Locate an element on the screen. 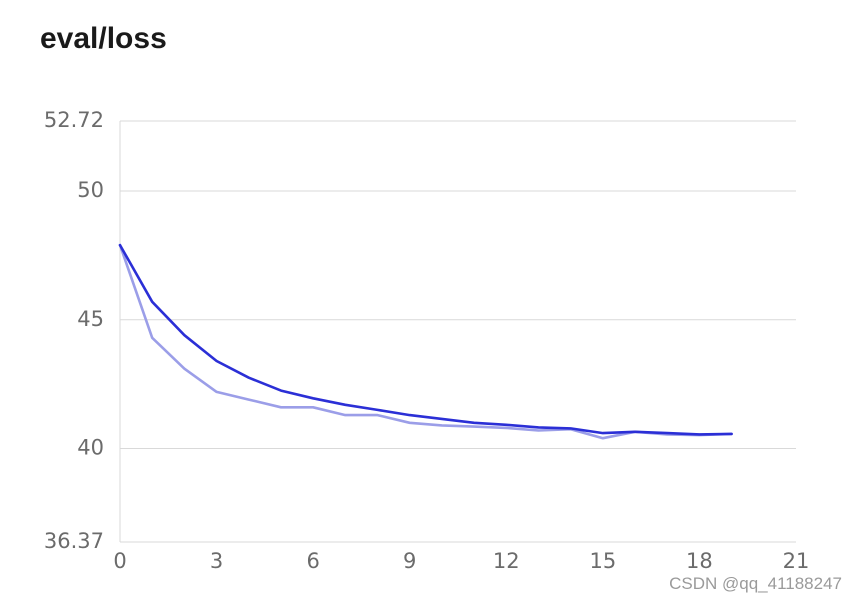 Image resolution: width=856 pixels, height=602 pixels. y-tick-label: 50 is located at coordinates (90, 190).